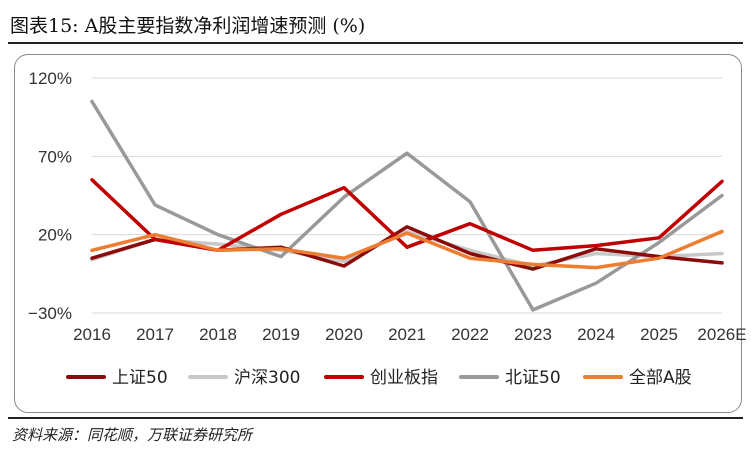 Image resolution: width=751 pixels, height=450 pixels. What do you see at coordinates (267, 378) in the screenshot?
I see `legend-label: 沪深300` at bounding box center [267, 378].